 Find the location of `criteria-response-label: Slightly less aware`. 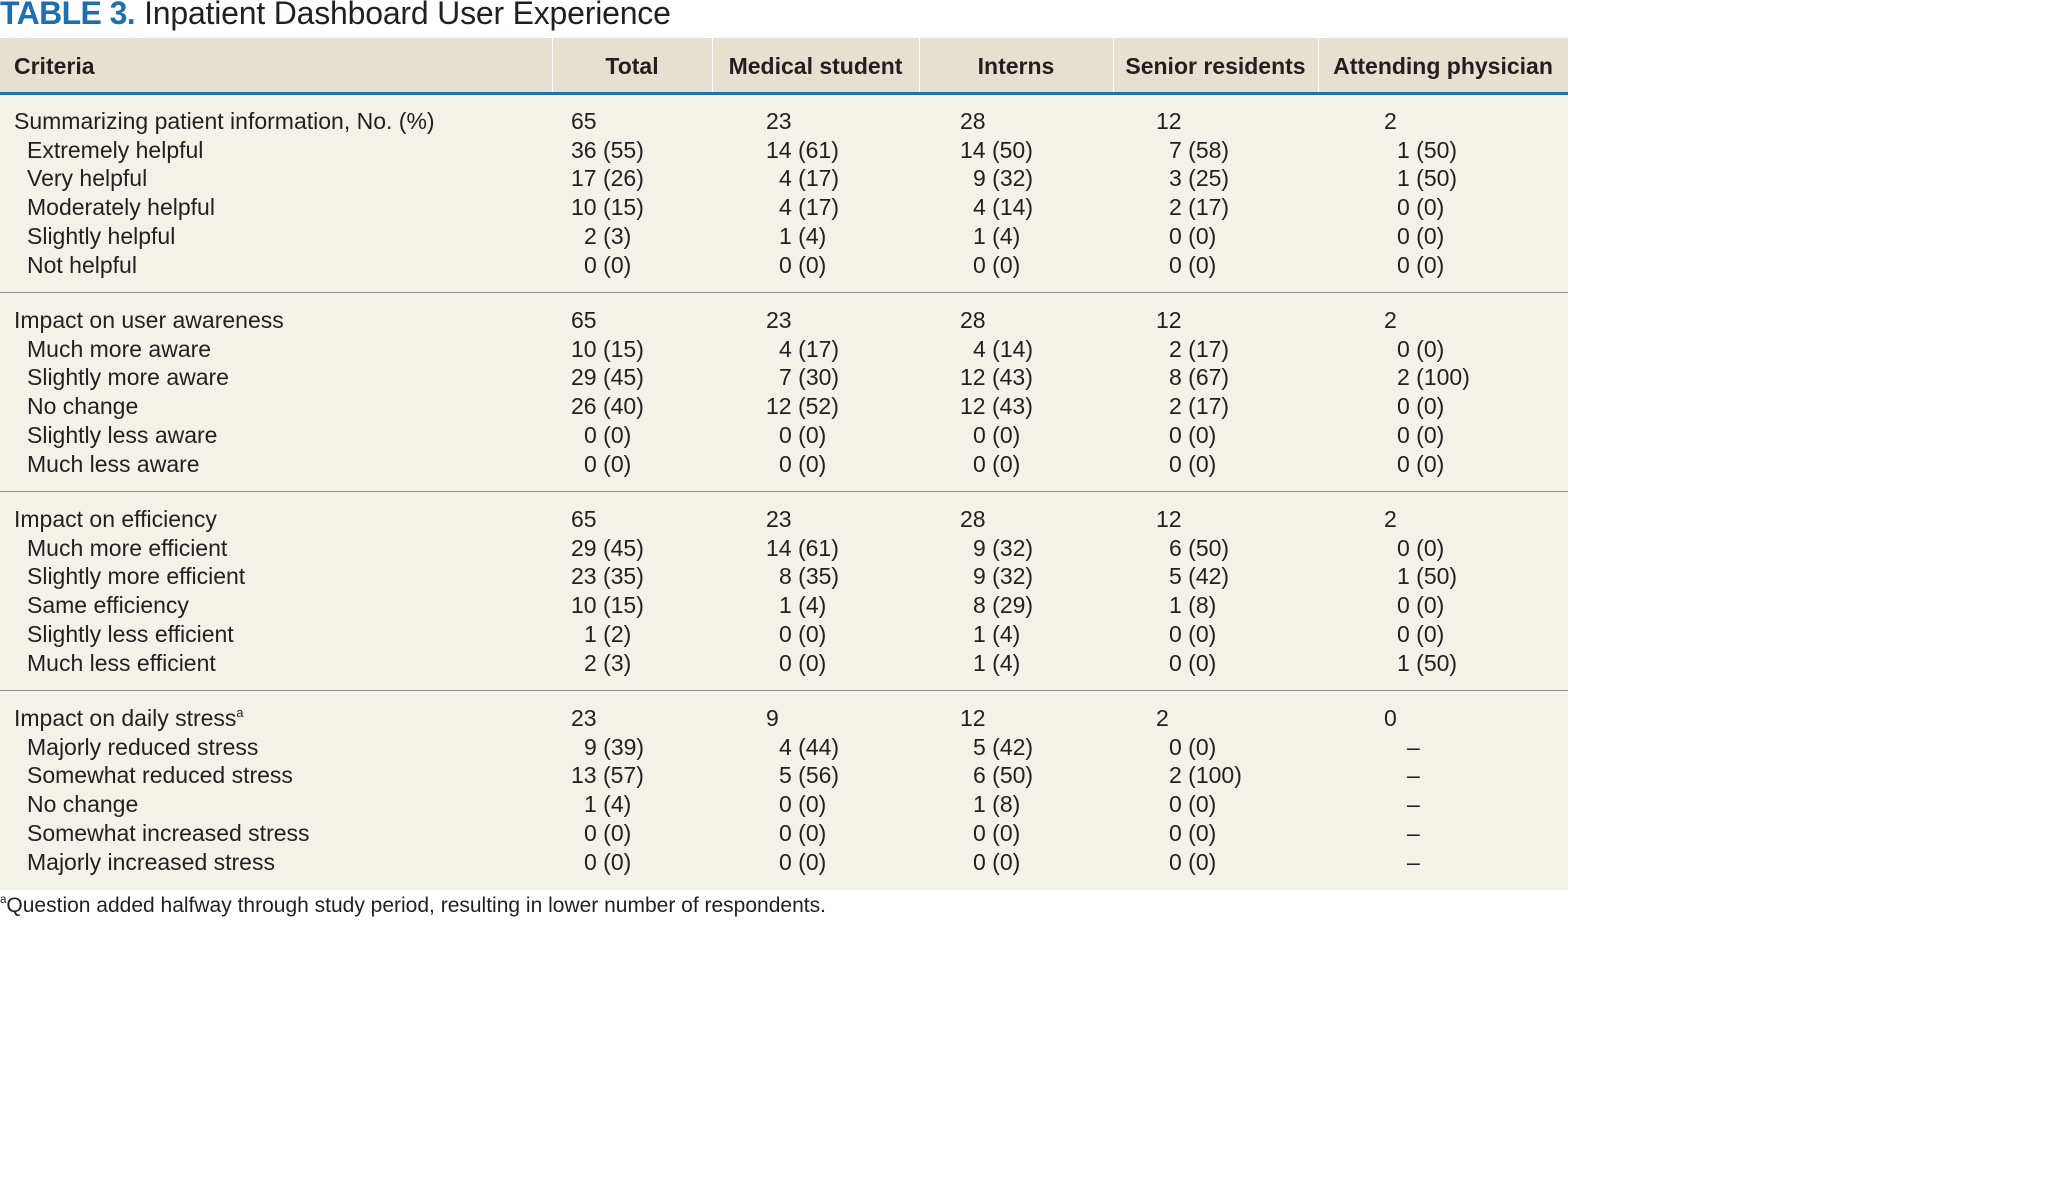

criteria-response-label: Slightly less aware is located at coordinates (122, 435).